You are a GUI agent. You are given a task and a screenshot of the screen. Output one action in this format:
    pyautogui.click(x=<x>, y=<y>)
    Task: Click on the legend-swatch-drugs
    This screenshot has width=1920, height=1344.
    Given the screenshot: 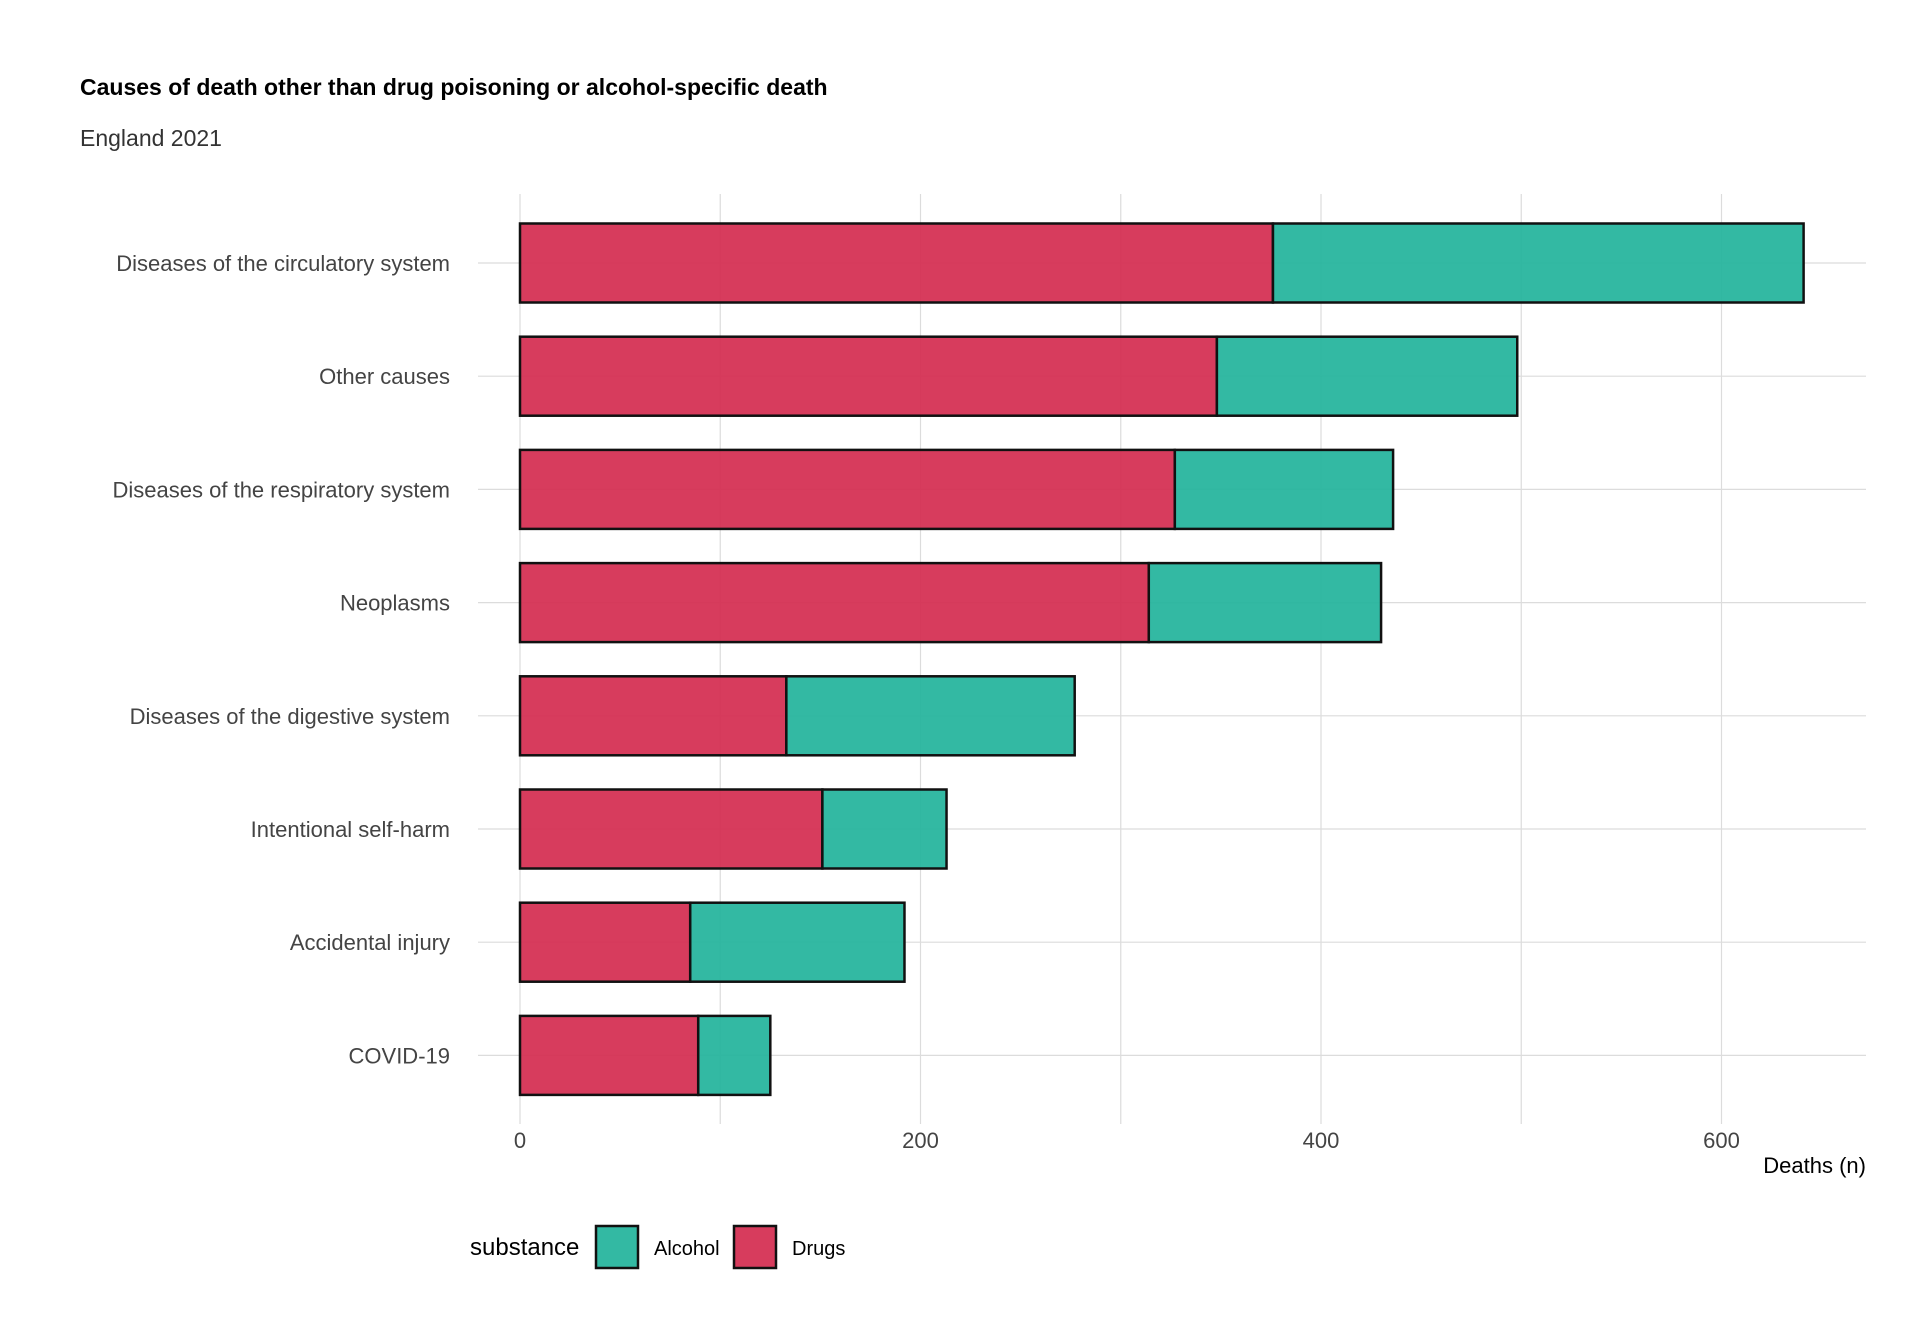 What is the action you would take?
    pyautogui.click(x=755, y=1247)
    